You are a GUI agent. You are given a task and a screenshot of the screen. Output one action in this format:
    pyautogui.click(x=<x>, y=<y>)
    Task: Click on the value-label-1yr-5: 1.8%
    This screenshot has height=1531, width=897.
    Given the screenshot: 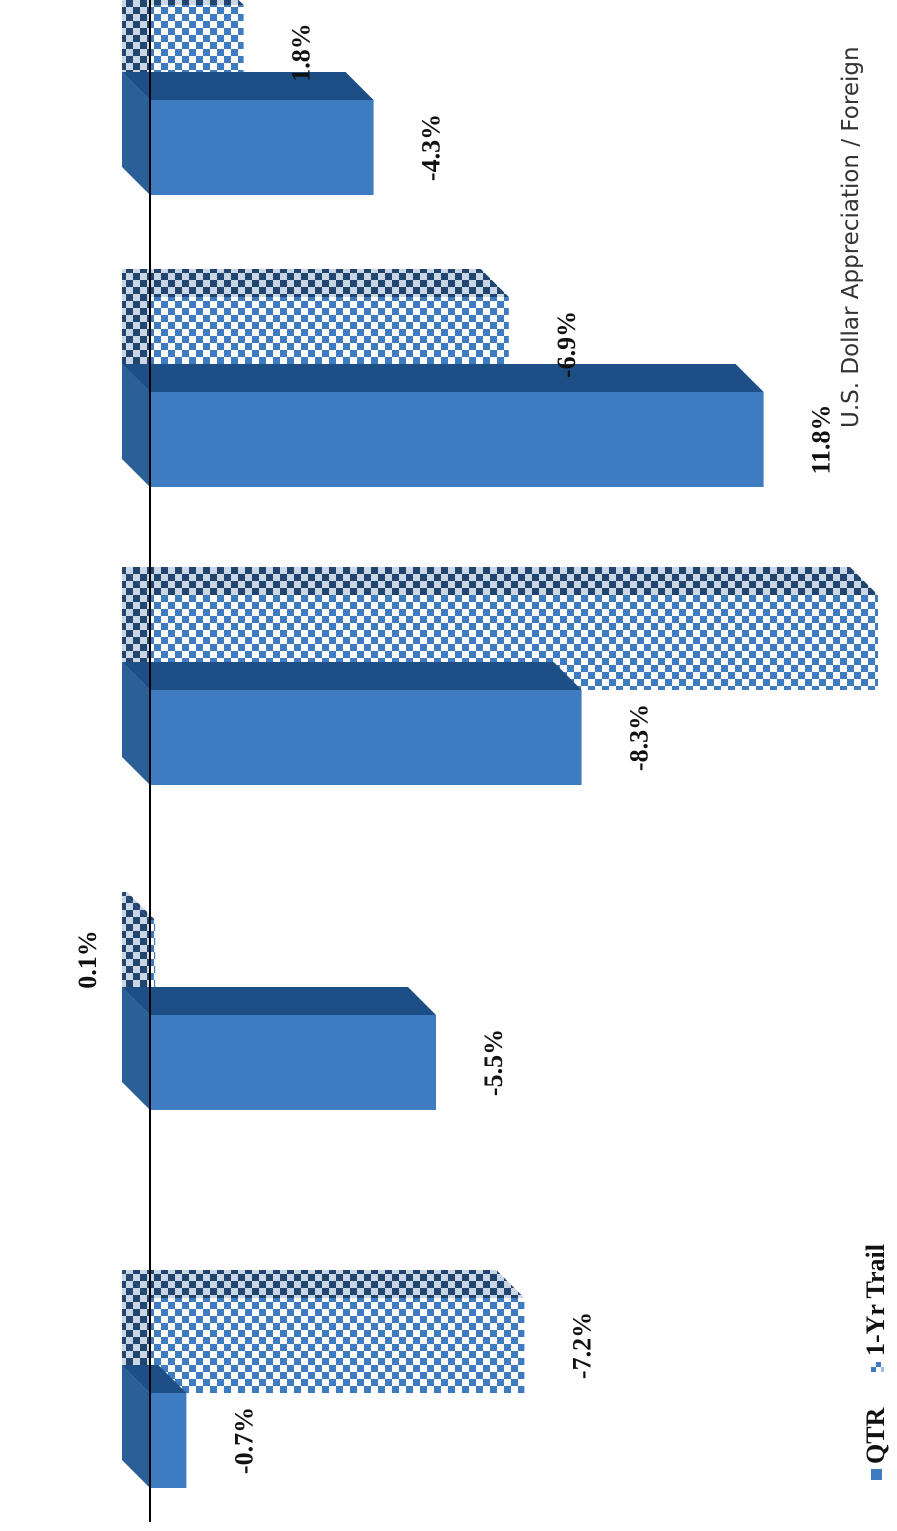 What is the action you would take?
    pyautogui.click(x=301, y=52)
    